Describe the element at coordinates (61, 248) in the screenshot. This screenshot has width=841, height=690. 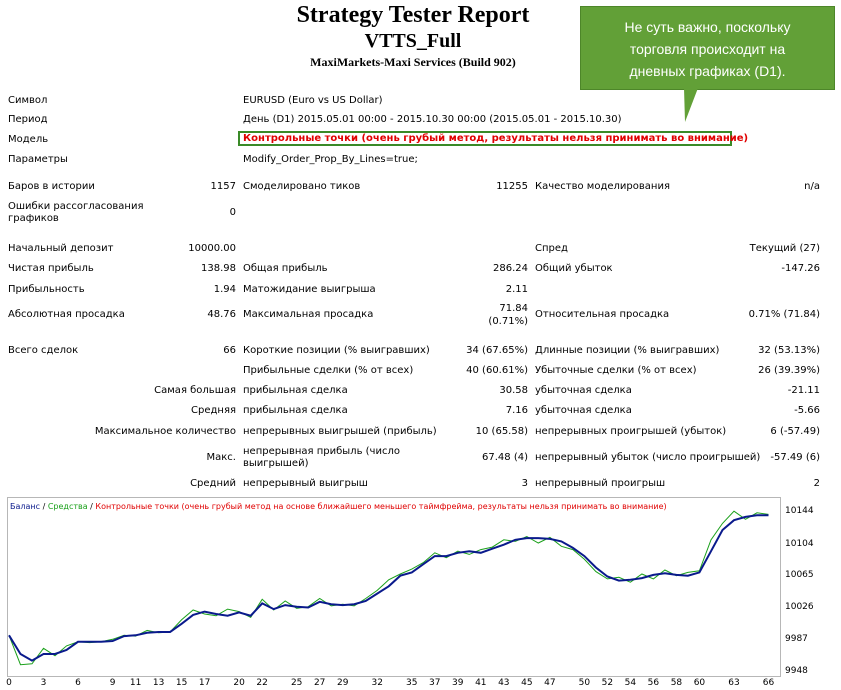
I see `deposit-label: Начальный депозит` at that location.